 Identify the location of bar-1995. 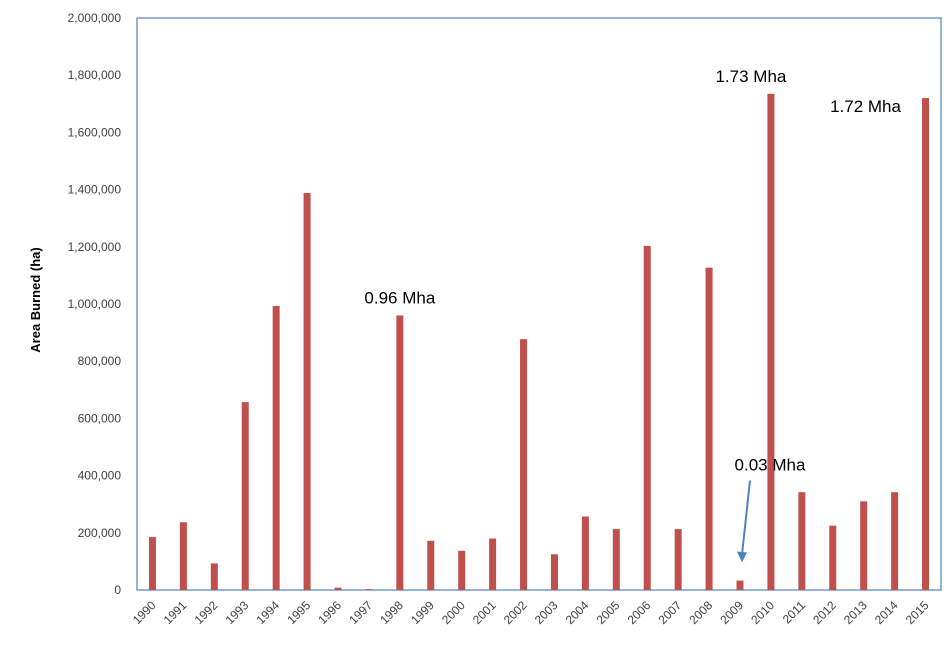
(307, 392).